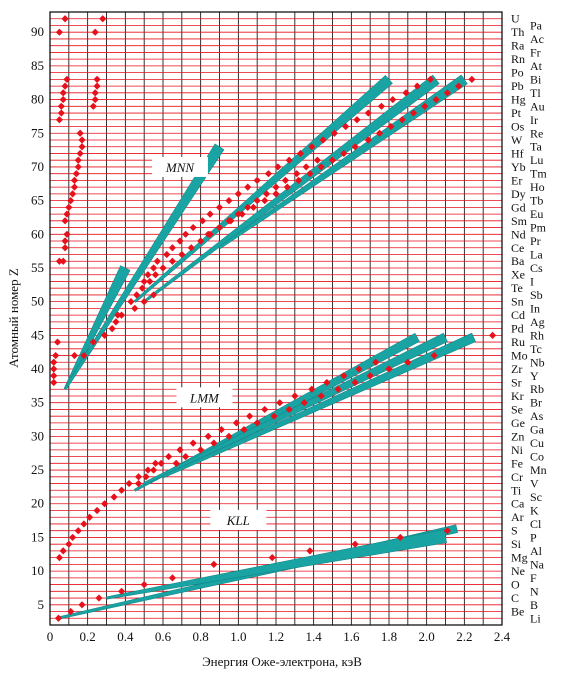  I want to click on element-label-v: V, so click(534, 484).